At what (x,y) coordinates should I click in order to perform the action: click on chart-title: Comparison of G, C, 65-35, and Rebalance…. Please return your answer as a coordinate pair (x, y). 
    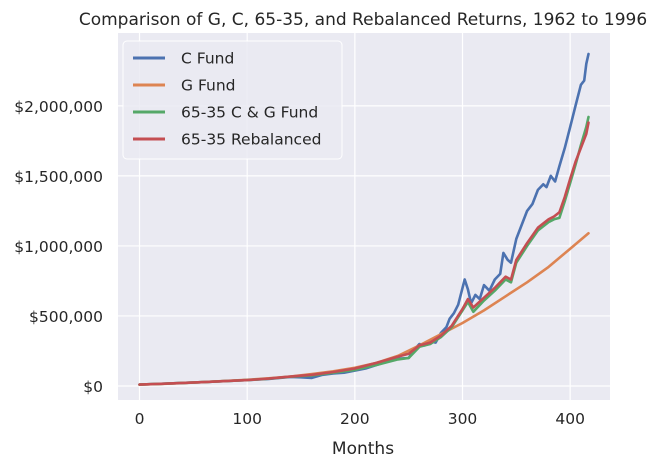
    Looking at the image, I should click on (363, 20).